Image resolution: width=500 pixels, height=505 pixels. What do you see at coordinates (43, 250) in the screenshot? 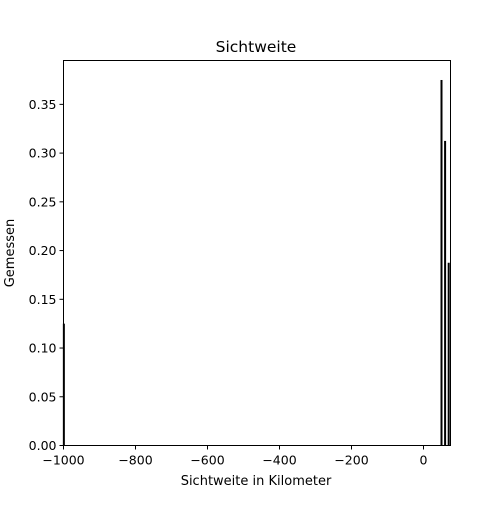
I see `y-tick-label-4: 0.20` at bounding box center [43, 250].